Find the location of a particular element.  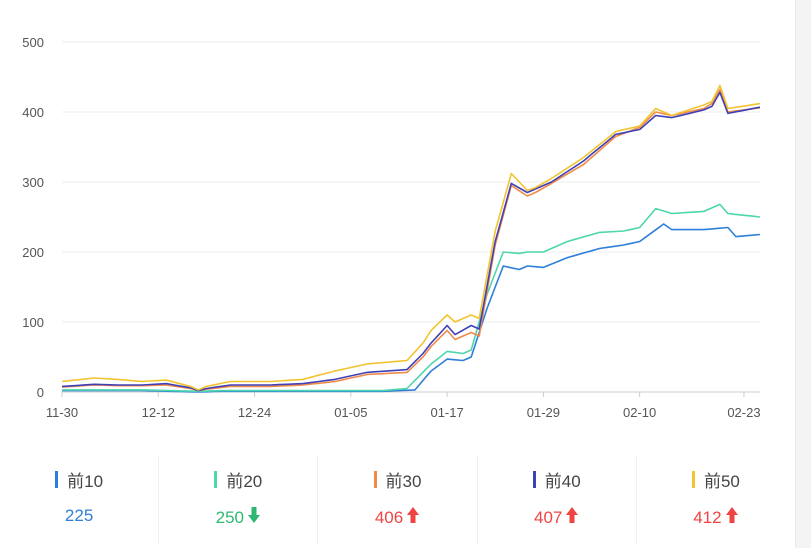

scrollbar-track is located at coordinates (803, 274).